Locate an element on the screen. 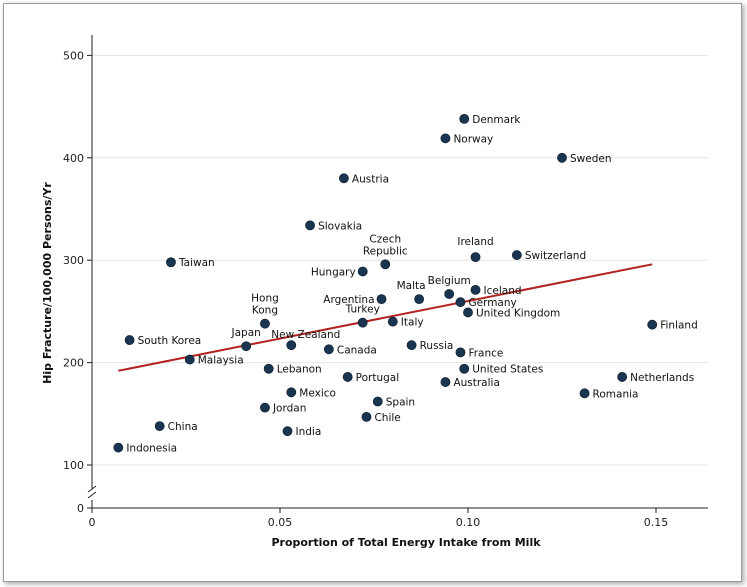 The height and width of the screenshot is (587, 747). trend-line is located at coordinates (385, 317).